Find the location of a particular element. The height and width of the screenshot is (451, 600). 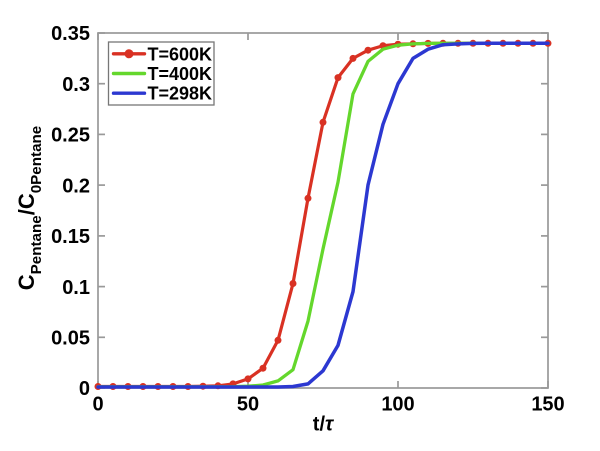

svg-text: T=400K is located at coordinates (180, 74).